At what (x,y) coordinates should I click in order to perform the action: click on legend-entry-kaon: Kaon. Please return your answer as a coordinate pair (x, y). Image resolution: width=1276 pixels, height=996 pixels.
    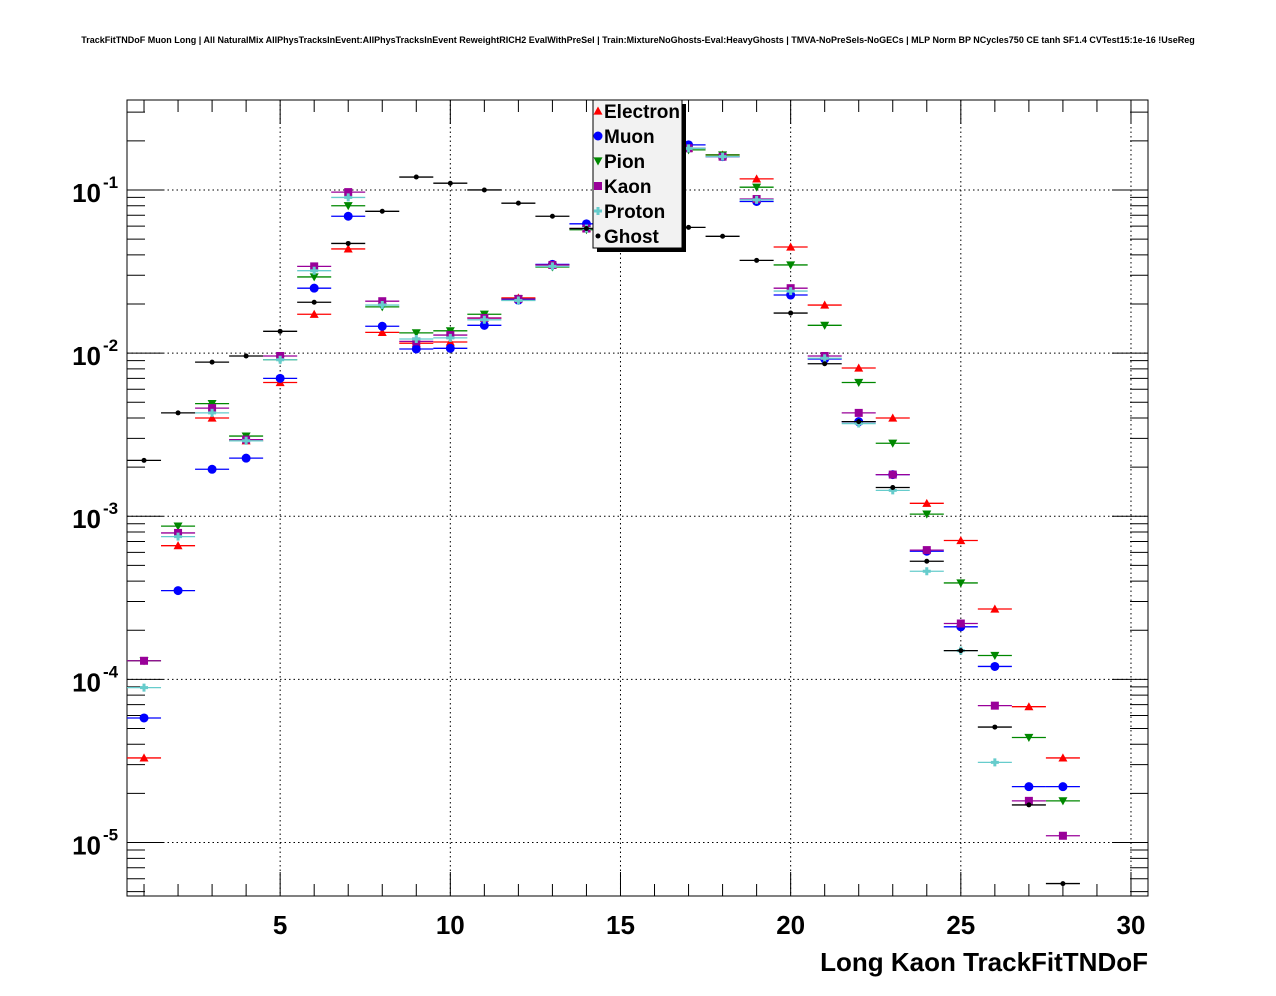
    Looking at the image, I should click on (628, 187).